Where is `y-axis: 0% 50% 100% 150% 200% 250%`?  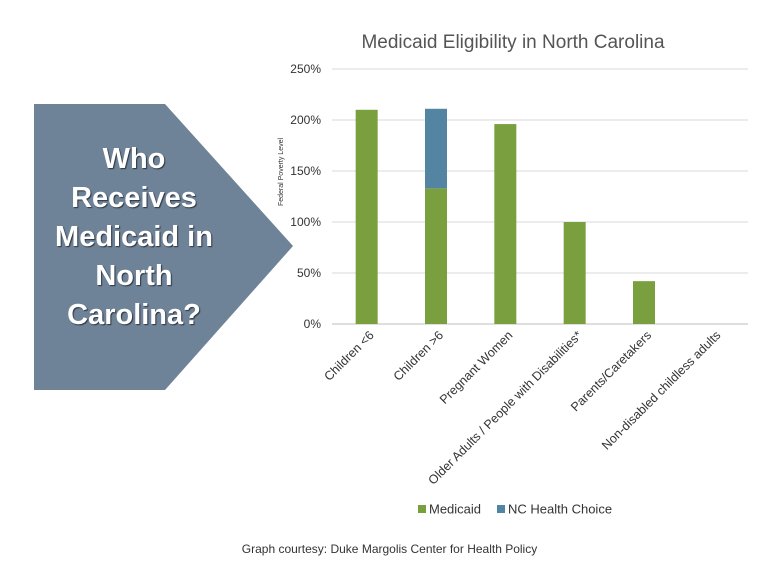
y-axis: 0% 50% 100% 150% 200% 250% is located at coordinates (305, 196).